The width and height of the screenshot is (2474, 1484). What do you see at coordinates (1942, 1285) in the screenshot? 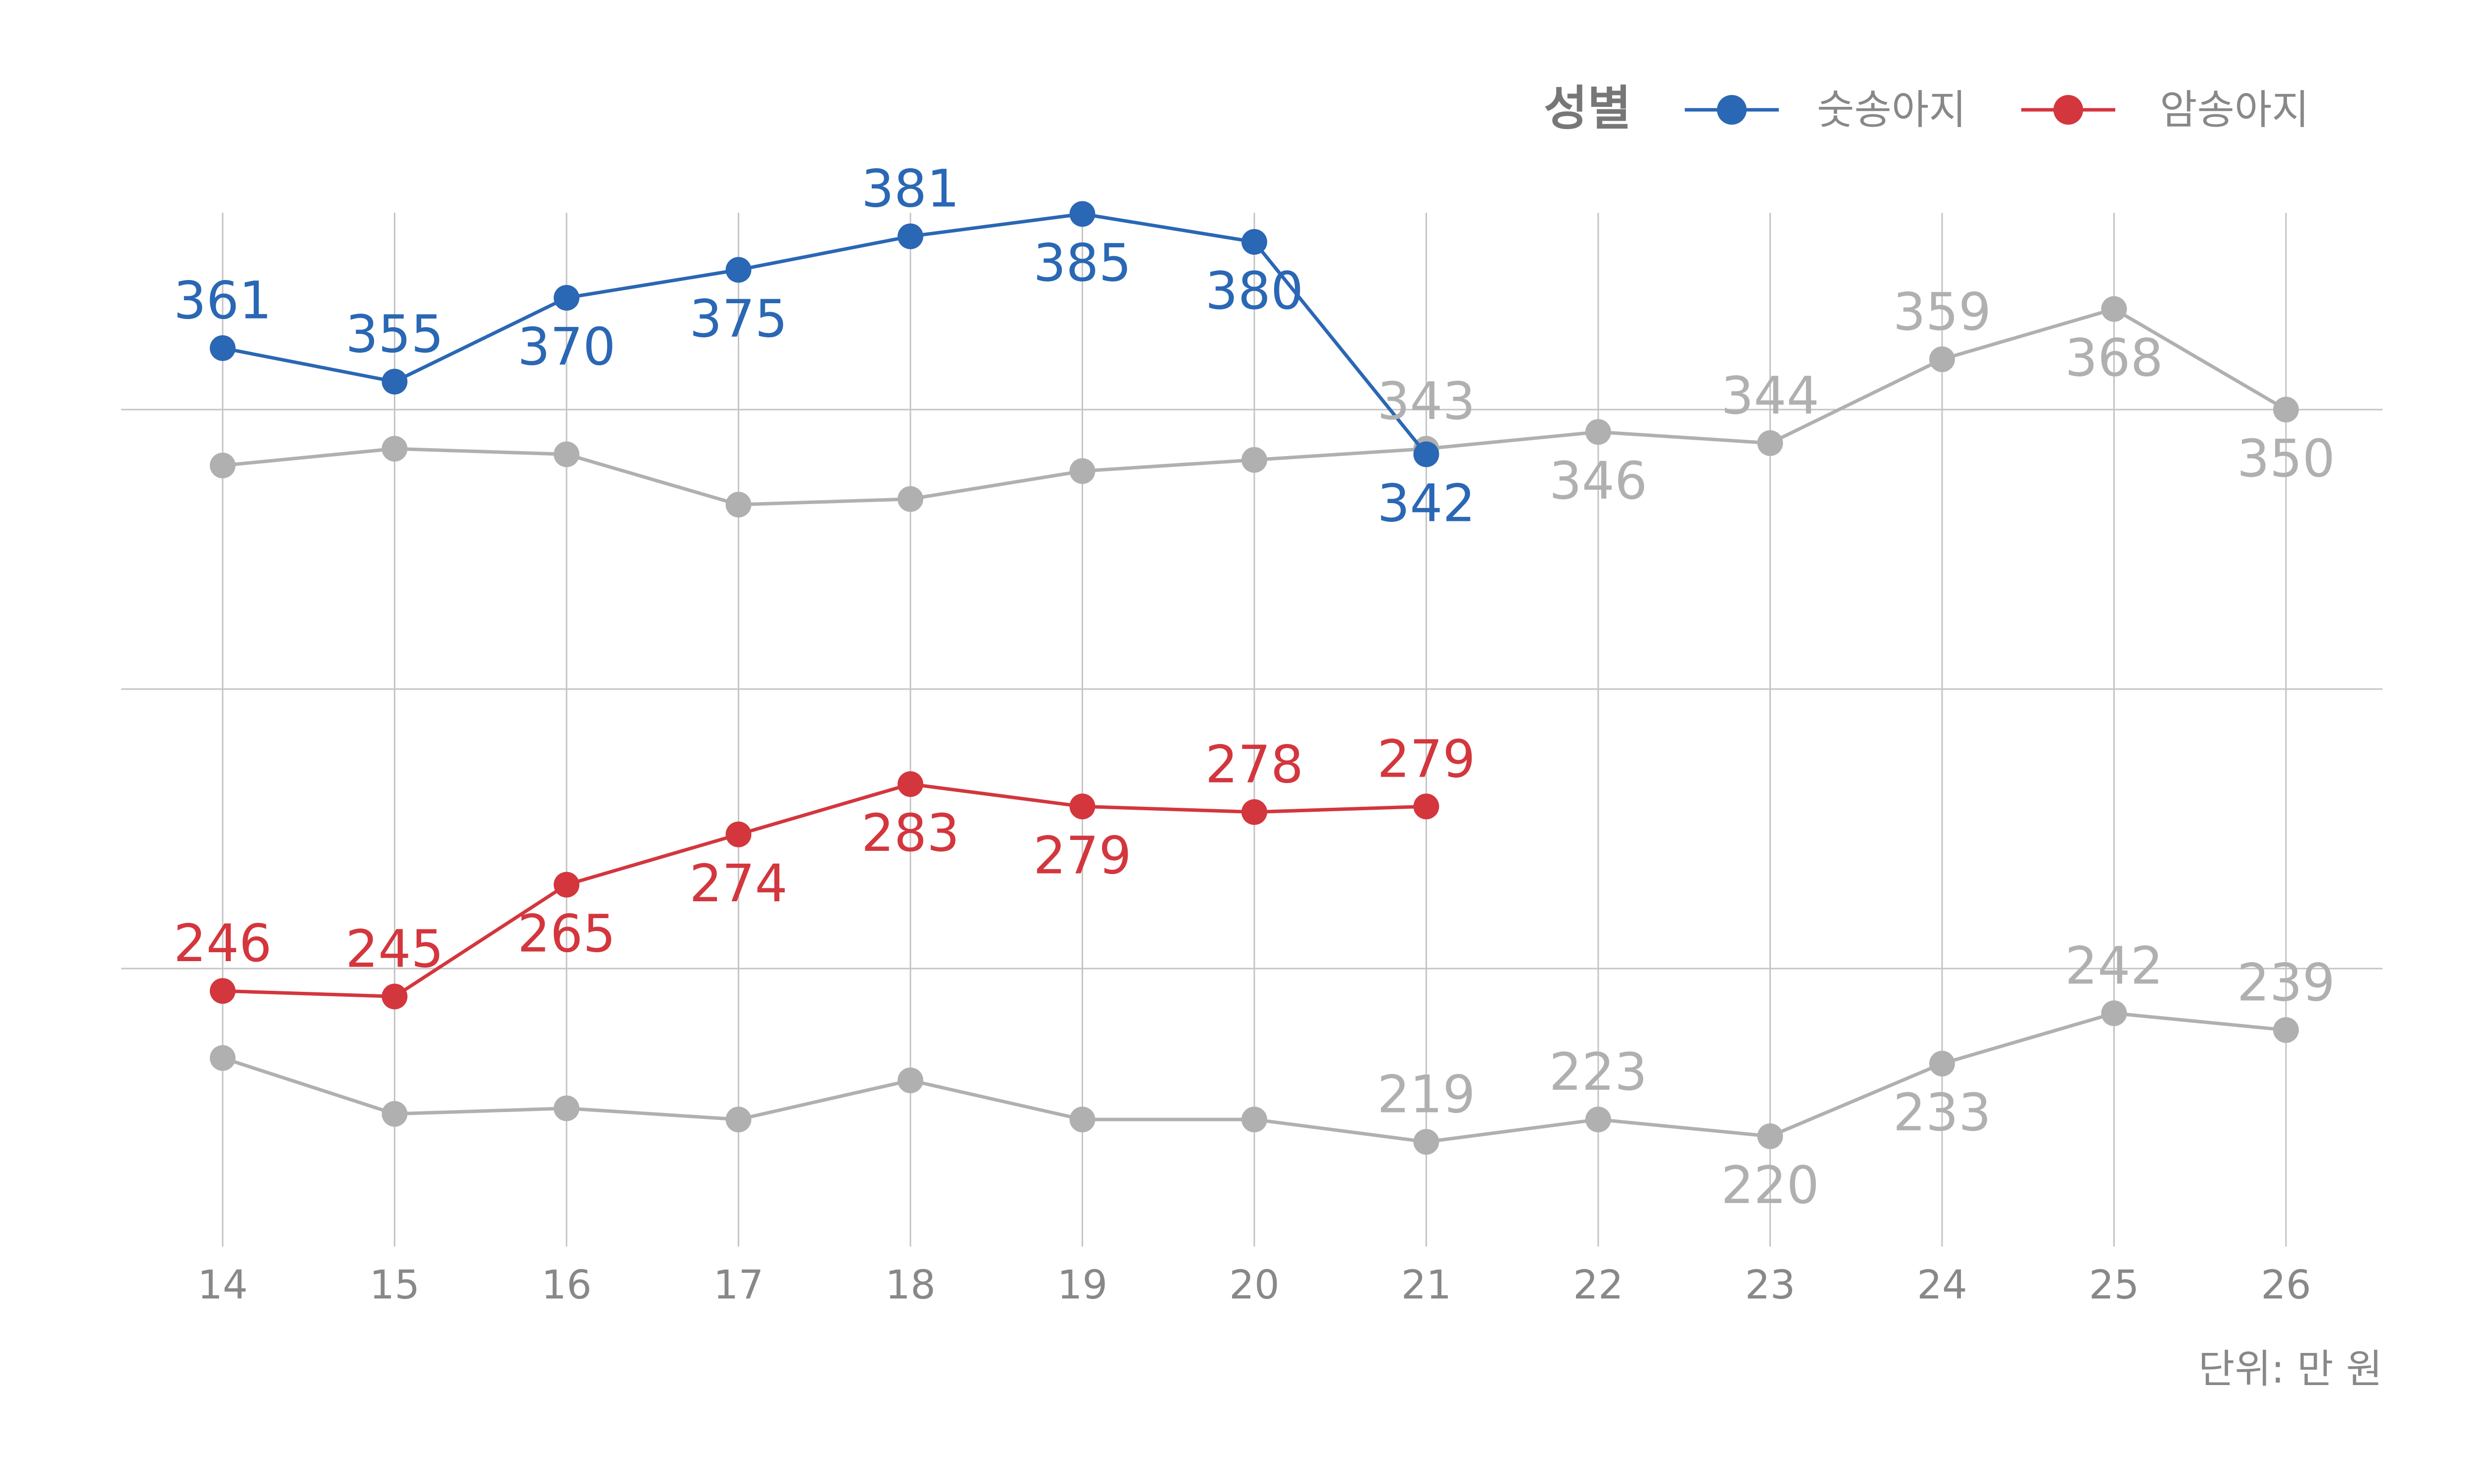
I see `x-tick-label-24: 24` at bounding box center [1942, 1285].